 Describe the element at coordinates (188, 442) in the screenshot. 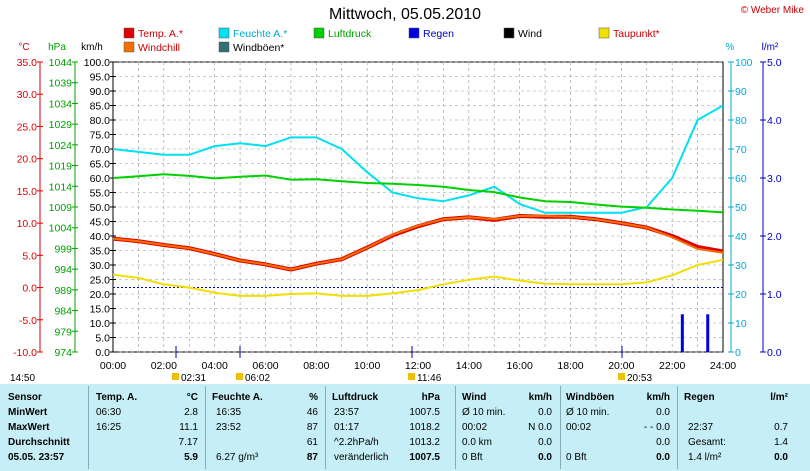

I see `stats-temp-value: 7.17` at that location.